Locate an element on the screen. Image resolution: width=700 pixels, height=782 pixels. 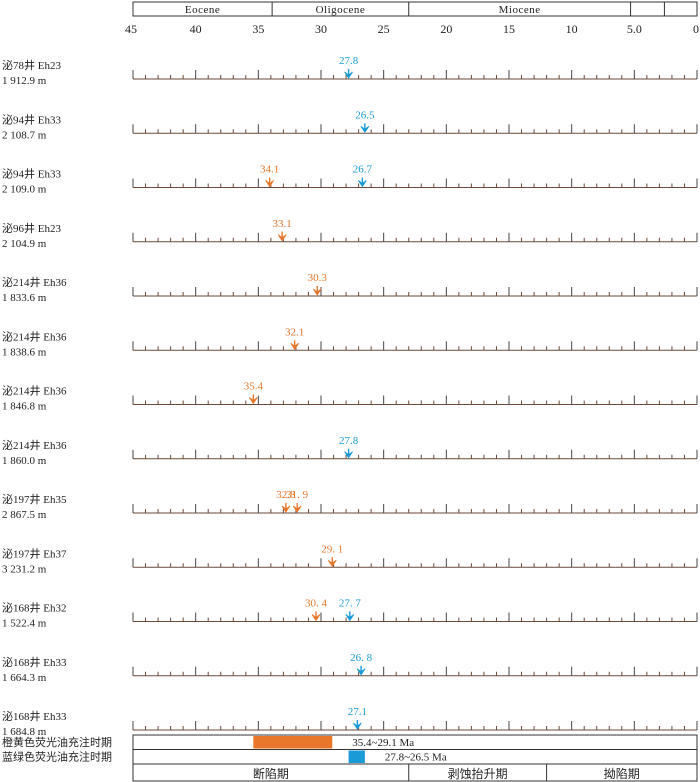
epoch-header: Eocene Oligocene Miocene is located at coordinates (415, 9).